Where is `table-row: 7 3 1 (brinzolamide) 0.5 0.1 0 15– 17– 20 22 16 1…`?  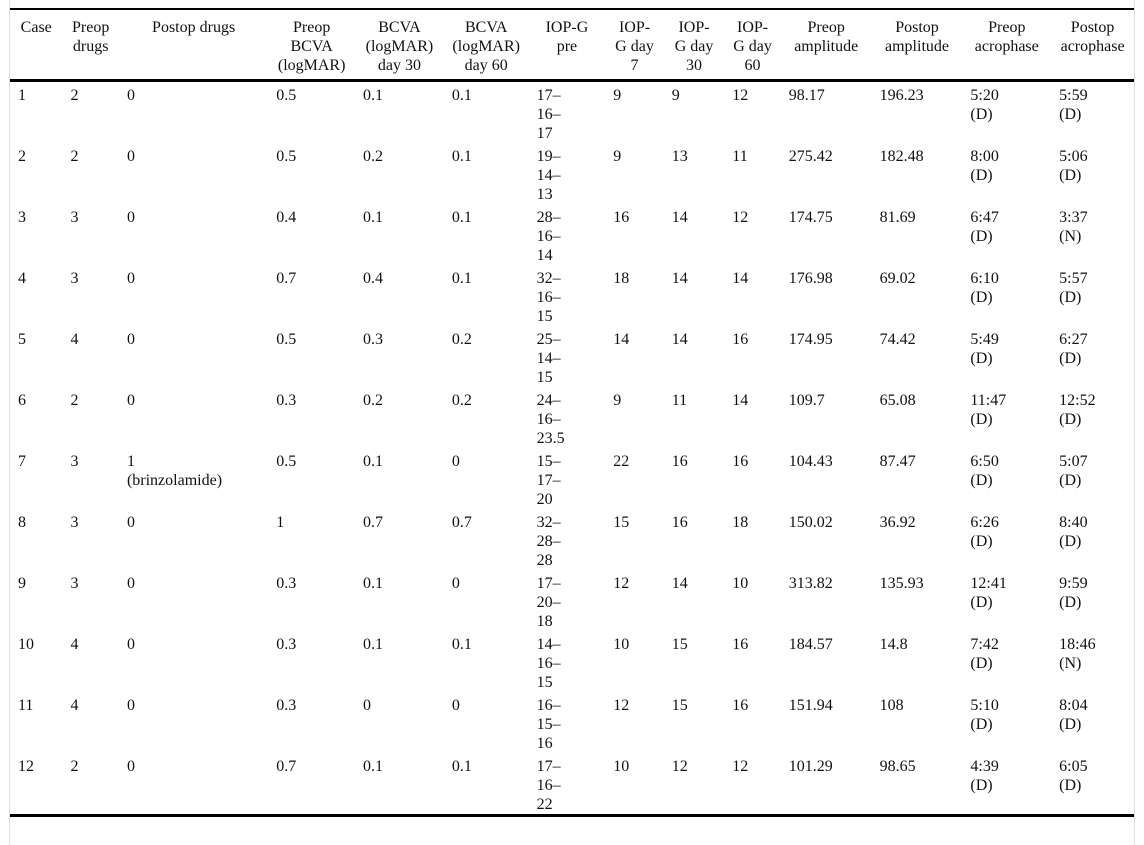
table-row: 7 3 1 (brinzolamide) 0.5 0.1 0 15– 17– 20 22 16 1… is located at coordinates (572, 478).